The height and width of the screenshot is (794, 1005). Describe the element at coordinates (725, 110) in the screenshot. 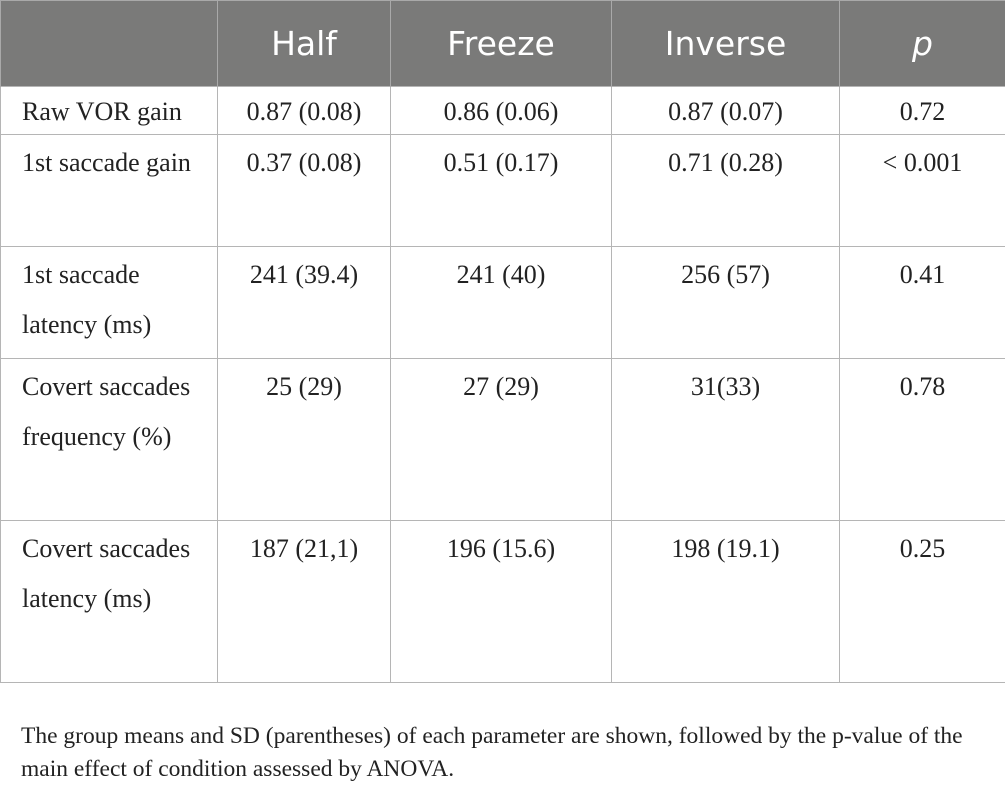

I see `cell-inverse: 0.87 (0.07)` at that location.